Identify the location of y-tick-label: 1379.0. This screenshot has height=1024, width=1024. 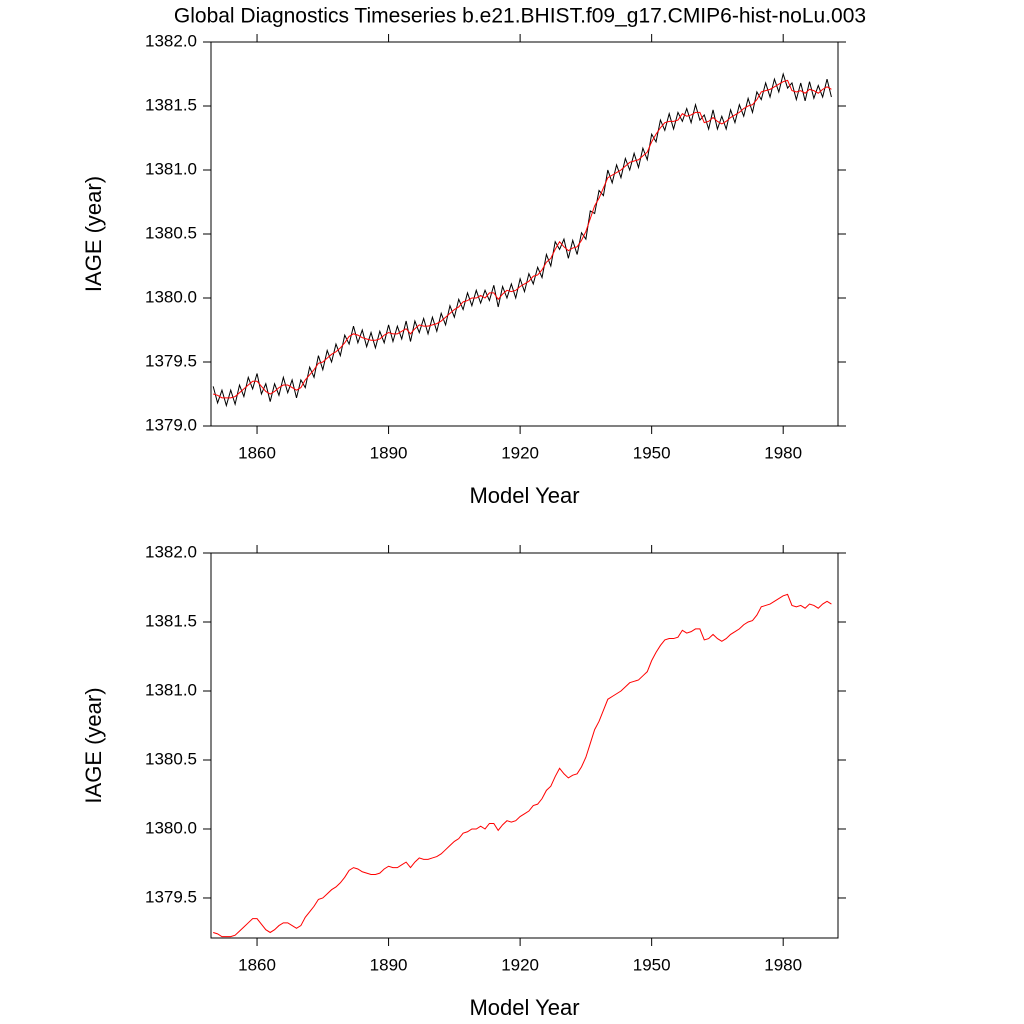
(171, 424).